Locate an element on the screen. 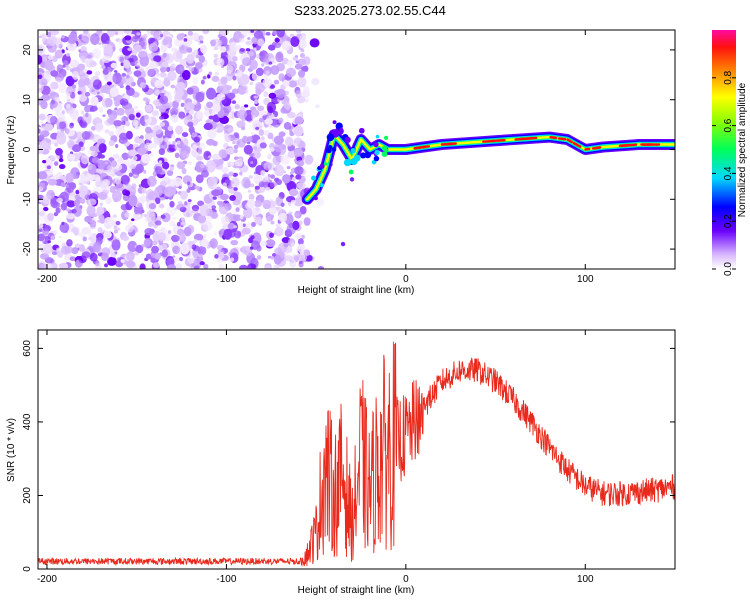 This screenshot has height=600, width=750. snr-ytick-label: 0 is located at coordinates (27, 569).